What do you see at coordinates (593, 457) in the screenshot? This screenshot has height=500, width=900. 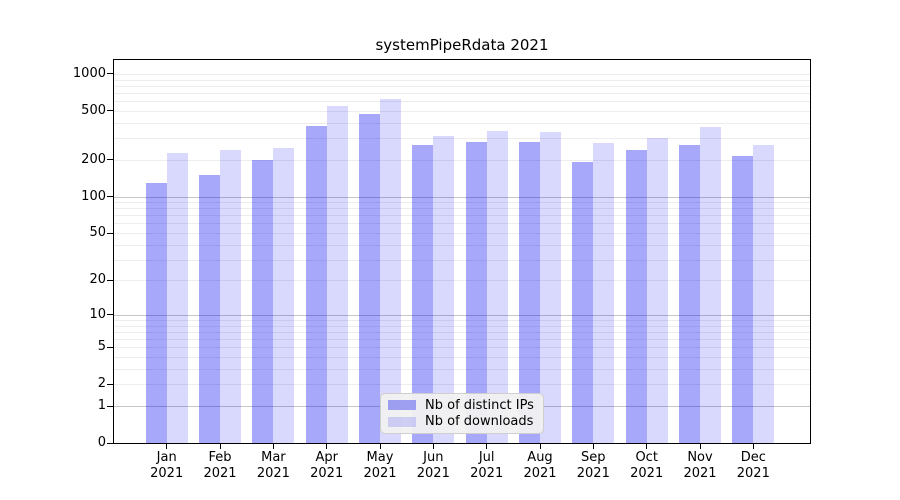 I see `x-tick-month: Sep` at bounding box center [593, 457].